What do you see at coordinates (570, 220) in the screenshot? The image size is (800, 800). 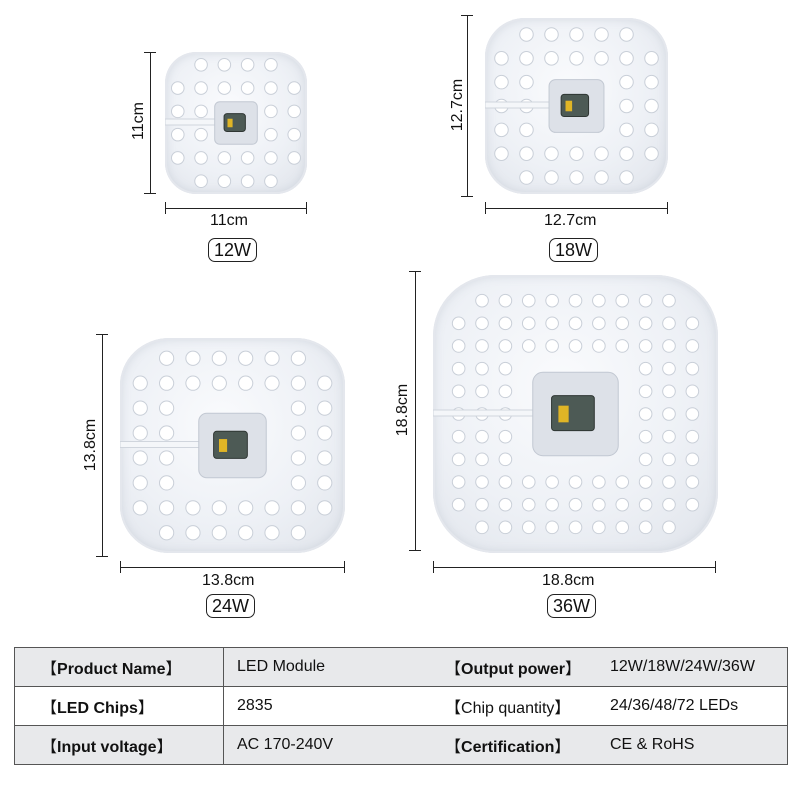 I see `width-label: 12.7cm` at bounding box center [570, 220].